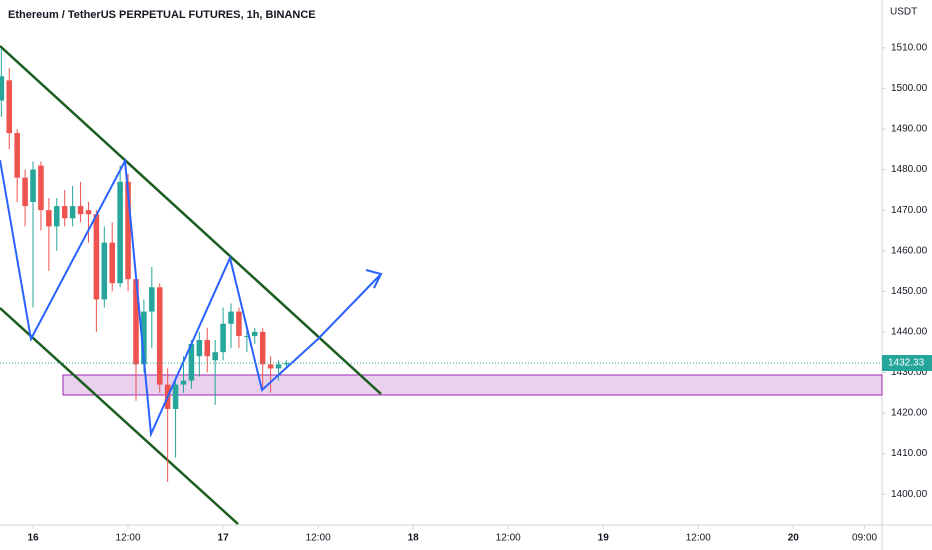  What do you see at coordinates (33, 538) in the screenshot?
I see `x-tick-label: 16` at bounding box center [33, 538].